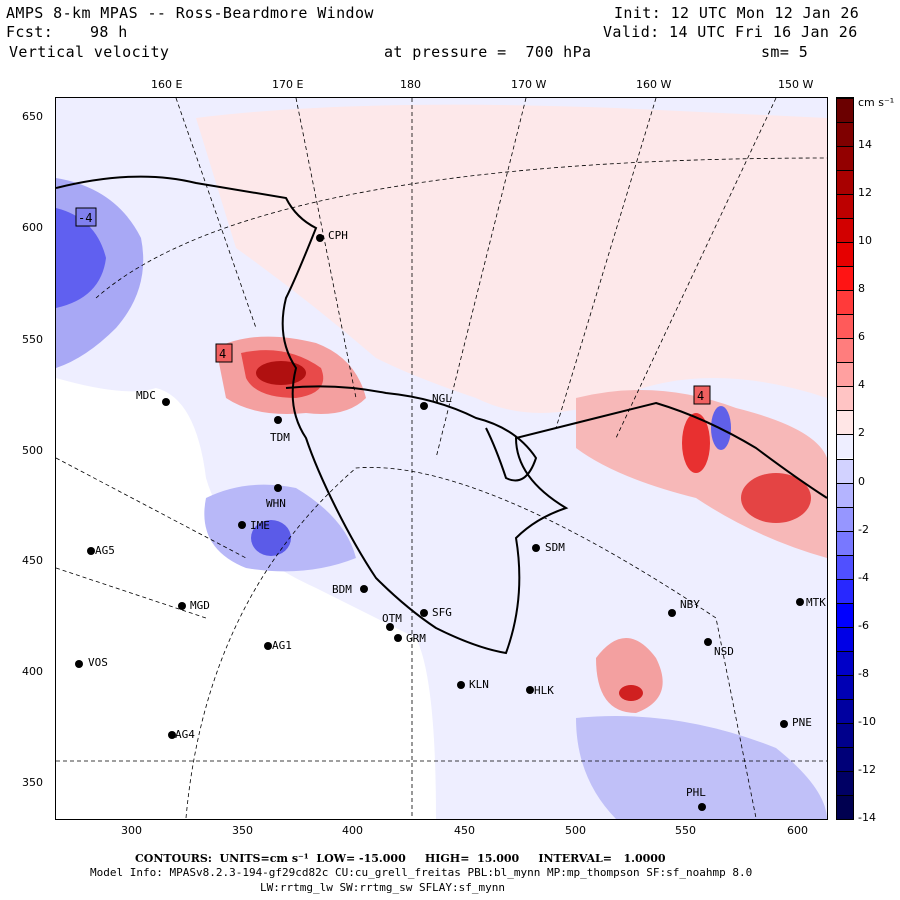 Image resolution: width=900 pixels, height=900 pixels. I want to click on station-label: AG5, so click(105, 550).